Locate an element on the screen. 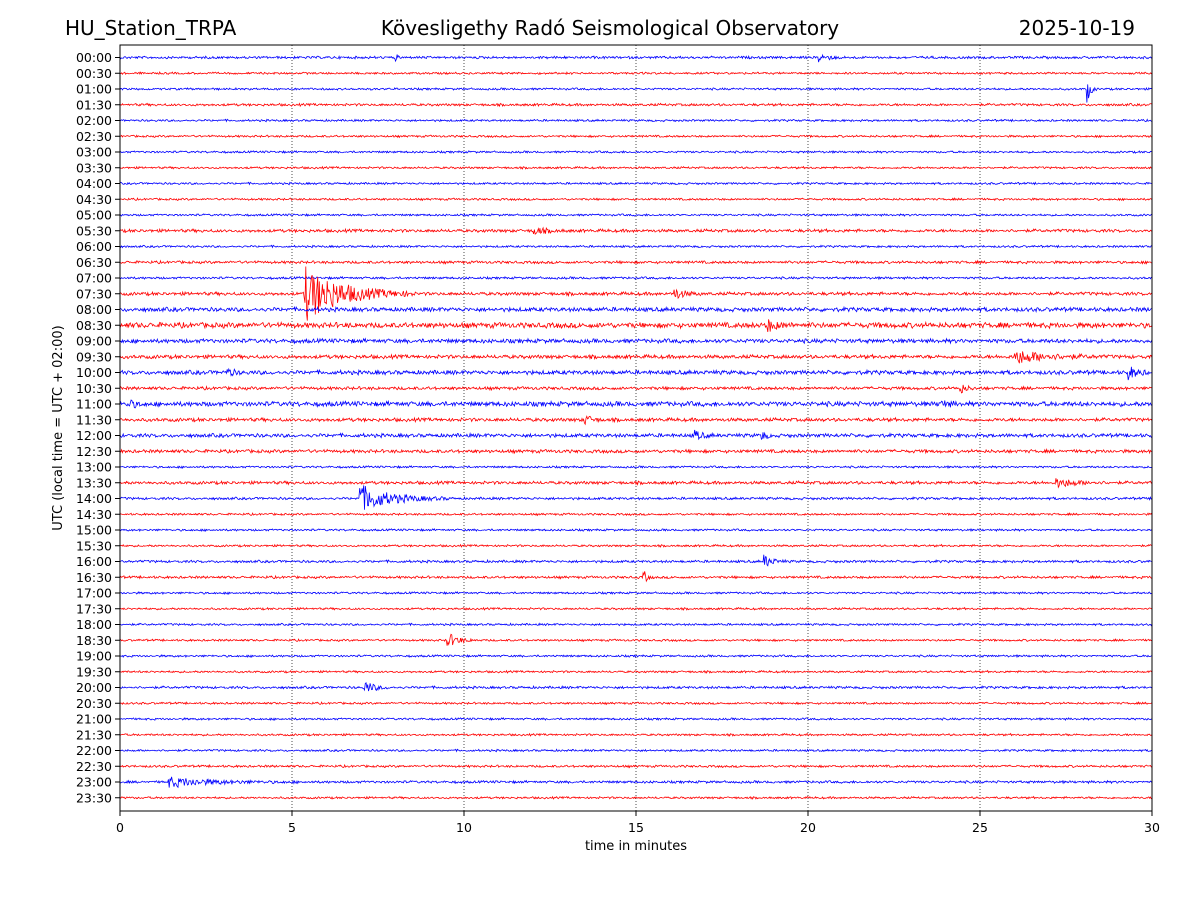 This screenshot has width=1200, height=900. y-tick-label-0600: 06:00 is located at coordinates (94, 246).